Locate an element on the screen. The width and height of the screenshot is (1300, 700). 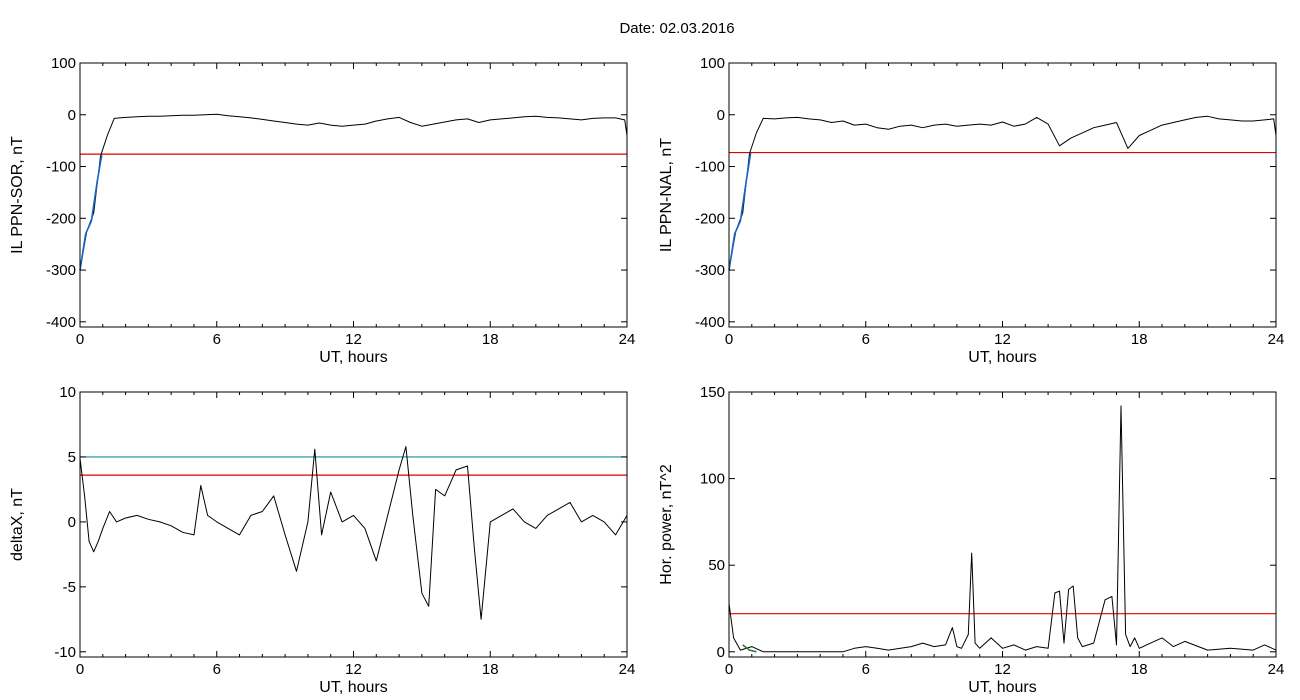
y-tick-label: 10 is located at coordinates (67, 392).